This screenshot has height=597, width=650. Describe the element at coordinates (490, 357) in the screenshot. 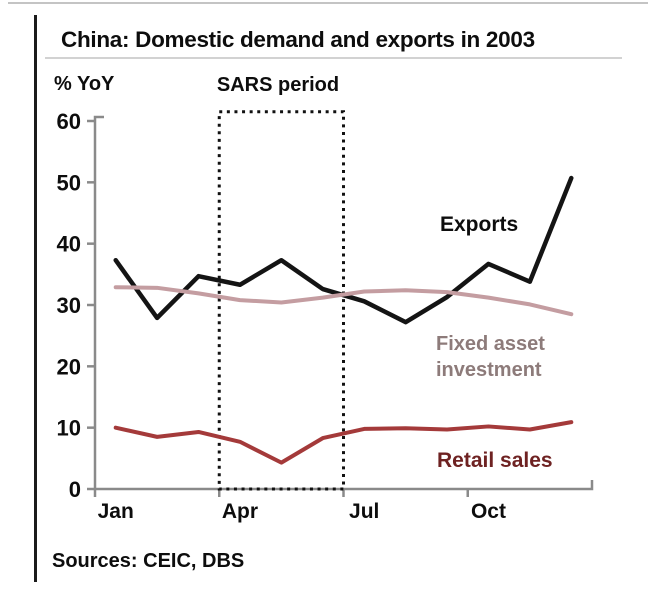

I see `fixed-asset-investment-series-label: Fixed asset investment` at that location.